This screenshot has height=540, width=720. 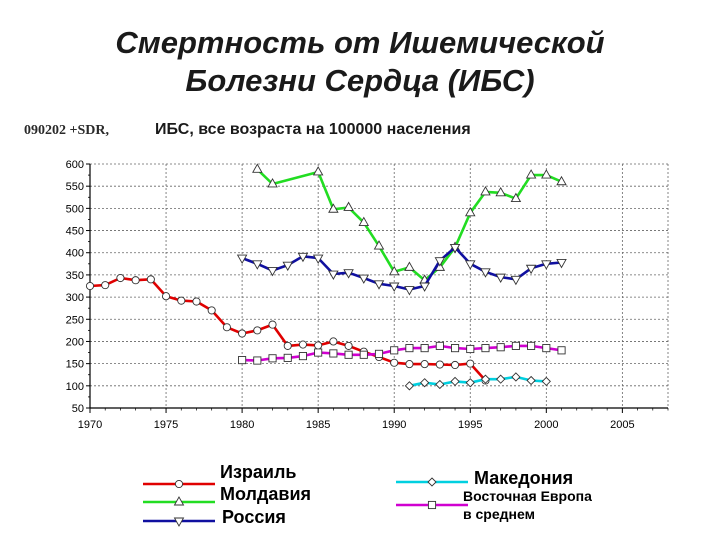 I want to click on slide-title-line-1: Смертность от Ишемической, so click(x=360, y=42).